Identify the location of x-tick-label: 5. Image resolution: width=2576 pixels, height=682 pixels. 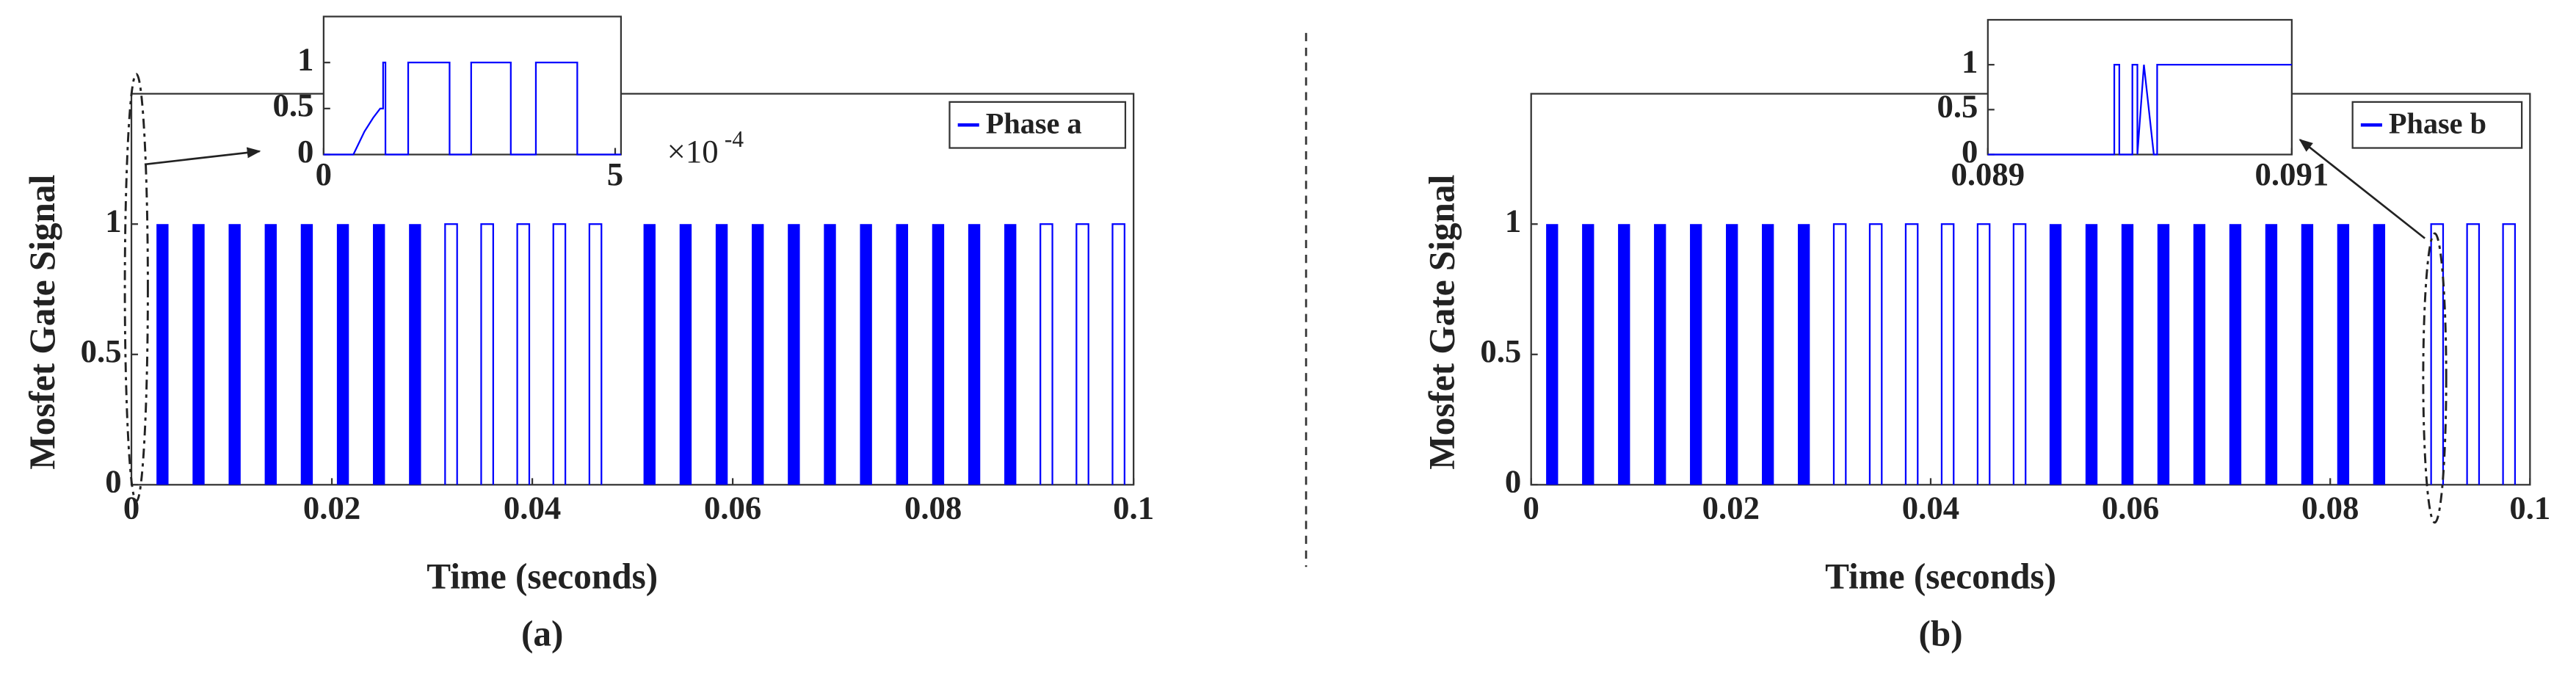
(615, 174).